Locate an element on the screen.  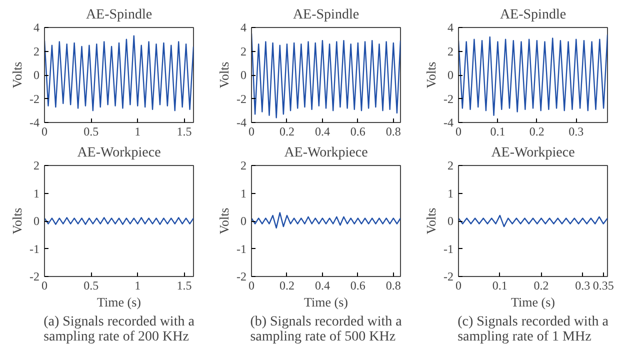
text: (c) Signals recorded with a sampling rate of 1 MHz is located at coordinates (534, 329).